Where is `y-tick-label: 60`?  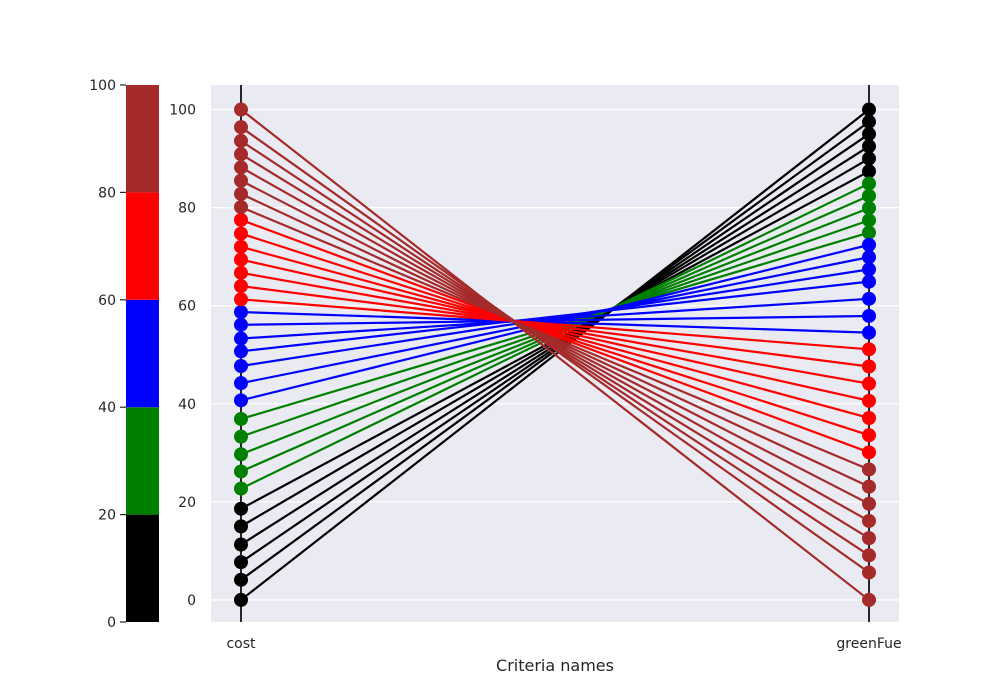
y-tick-label: 60 is located at coordinates (187, 307).